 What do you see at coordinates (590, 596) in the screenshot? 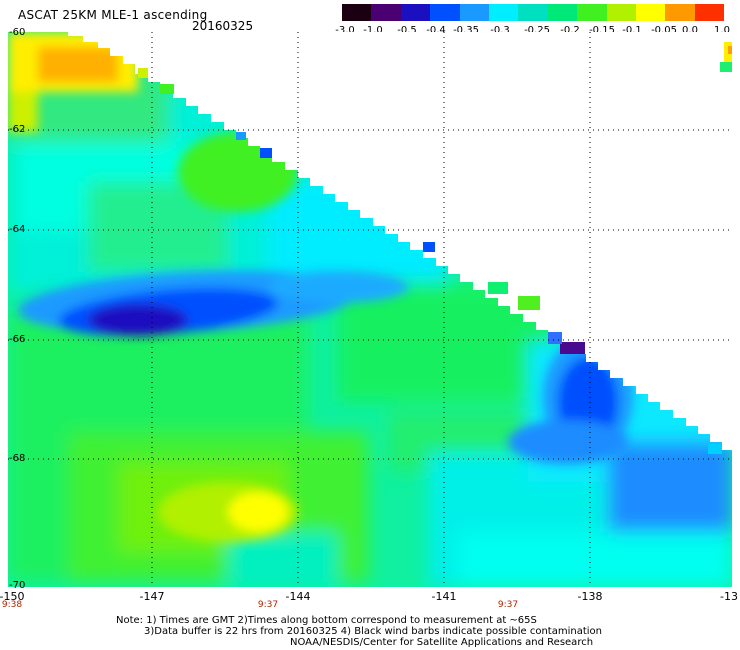
I see `lon-label: -138` at bounding box center [590, 596].